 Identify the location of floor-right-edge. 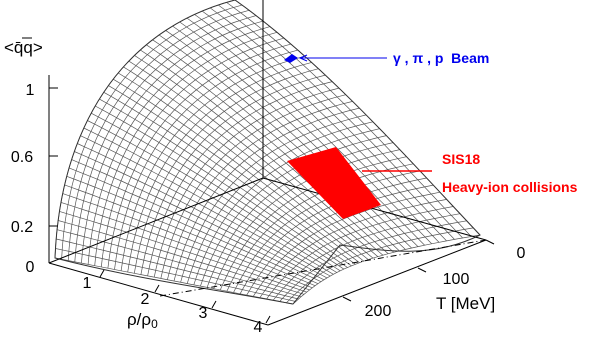
(377, 282).